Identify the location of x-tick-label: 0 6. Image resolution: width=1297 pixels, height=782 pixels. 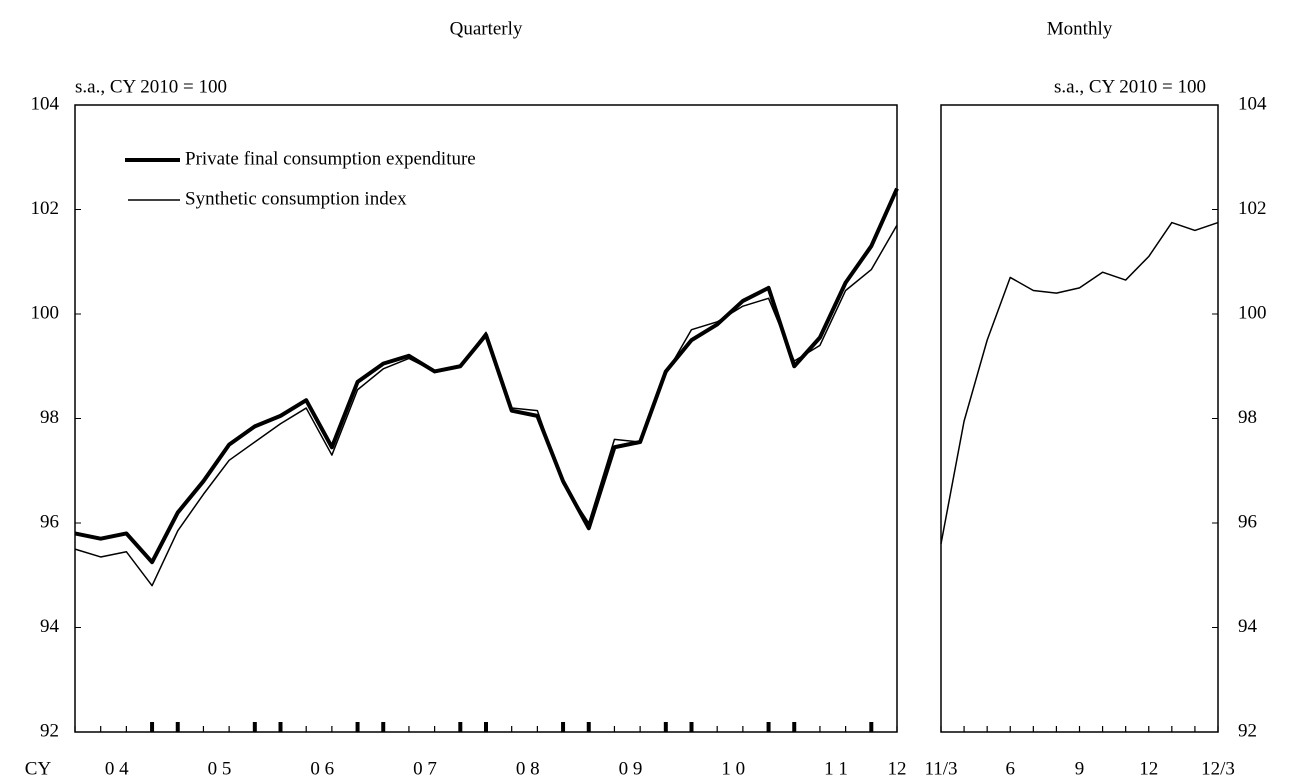
(322, 768).